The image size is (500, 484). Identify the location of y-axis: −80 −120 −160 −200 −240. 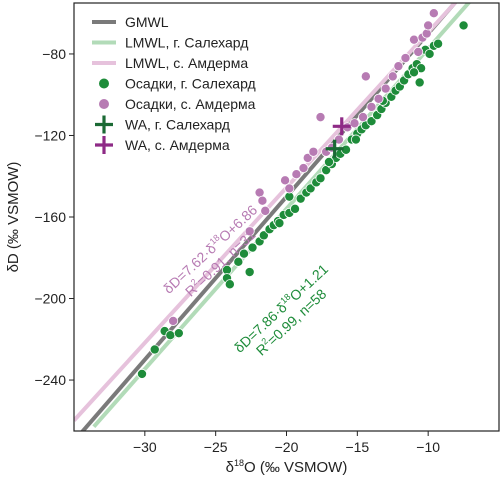
(54, 217).